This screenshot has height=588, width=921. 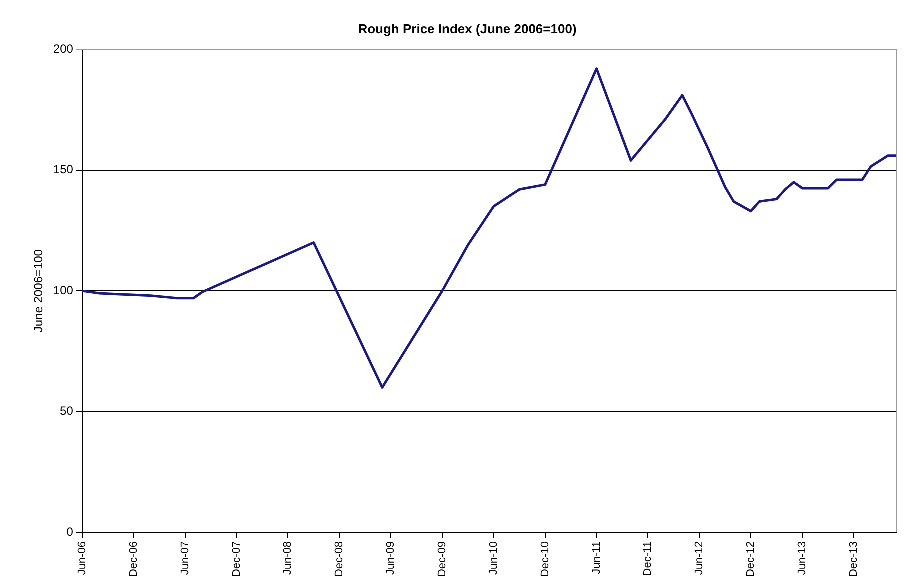 What do you see at coordinates (67, 411) in the screenshot?
I see `y-tick-label: 50` at bounding box center [67, 411].